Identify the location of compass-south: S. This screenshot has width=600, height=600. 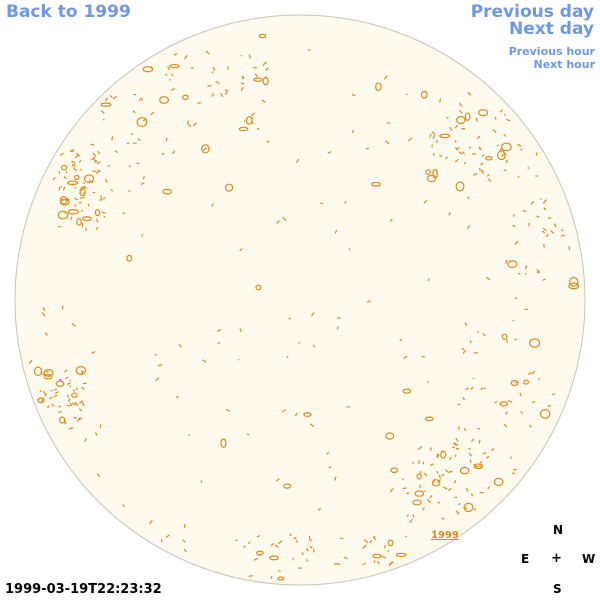
(557, 589).